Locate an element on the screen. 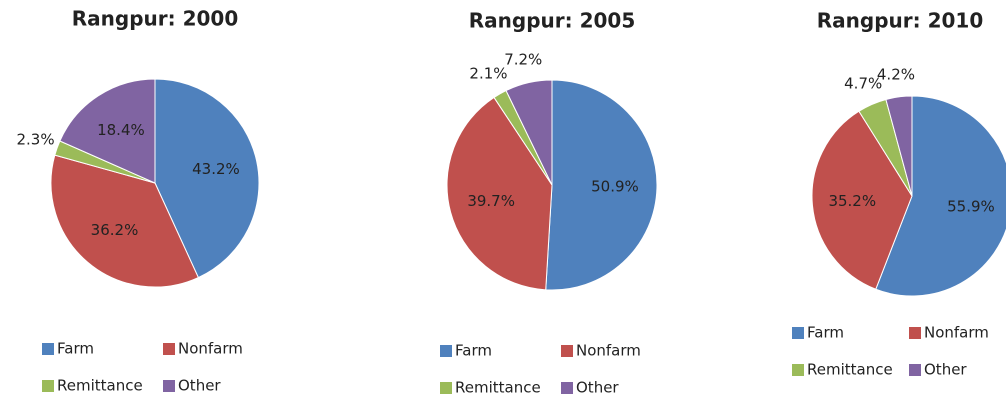 Image resolution: width=1006 pixels, height=405 pixels. data-label: 2.1% is located at coordinates (488, 73).